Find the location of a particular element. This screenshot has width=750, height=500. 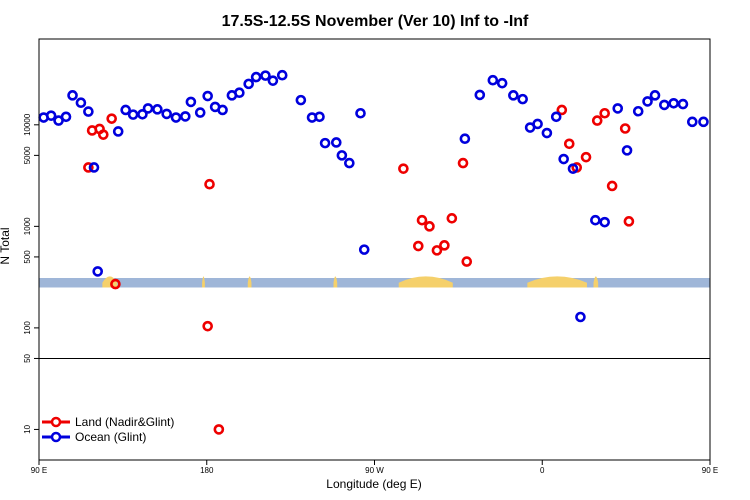

legend-item-ocean: Ocean (Glint) is located at coordinates (94, 437).